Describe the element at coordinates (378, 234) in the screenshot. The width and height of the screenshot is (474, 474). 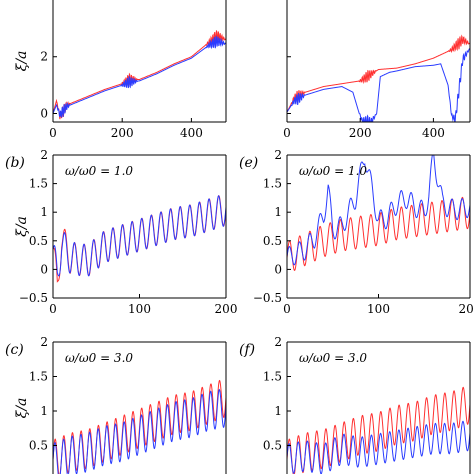
I see `series-line-e-red` at that location.